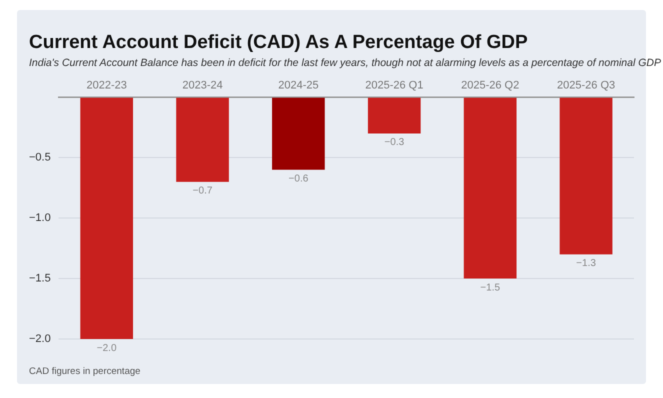  Describe the element at coordinates (106, 86) in the screenshot. I see `x-tick-label: 2022-23` at that location.